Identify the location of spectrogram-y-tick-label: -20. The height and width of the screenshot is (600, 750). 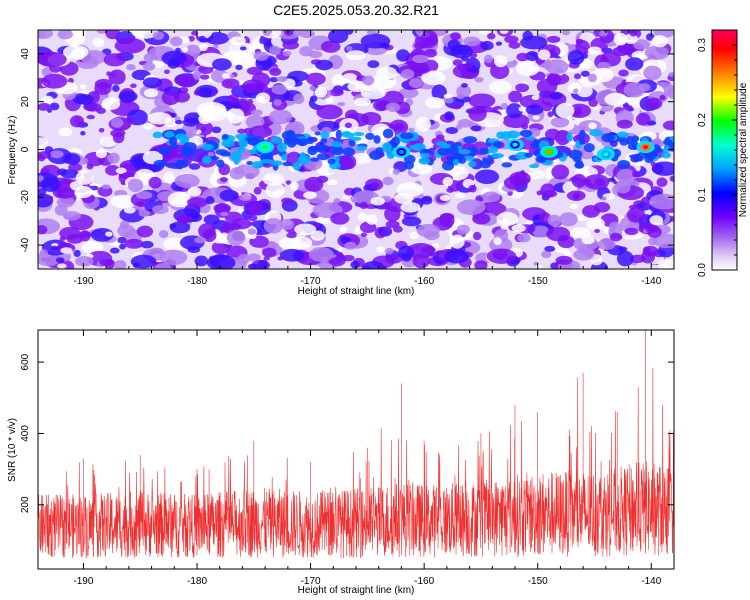
(25, 197).